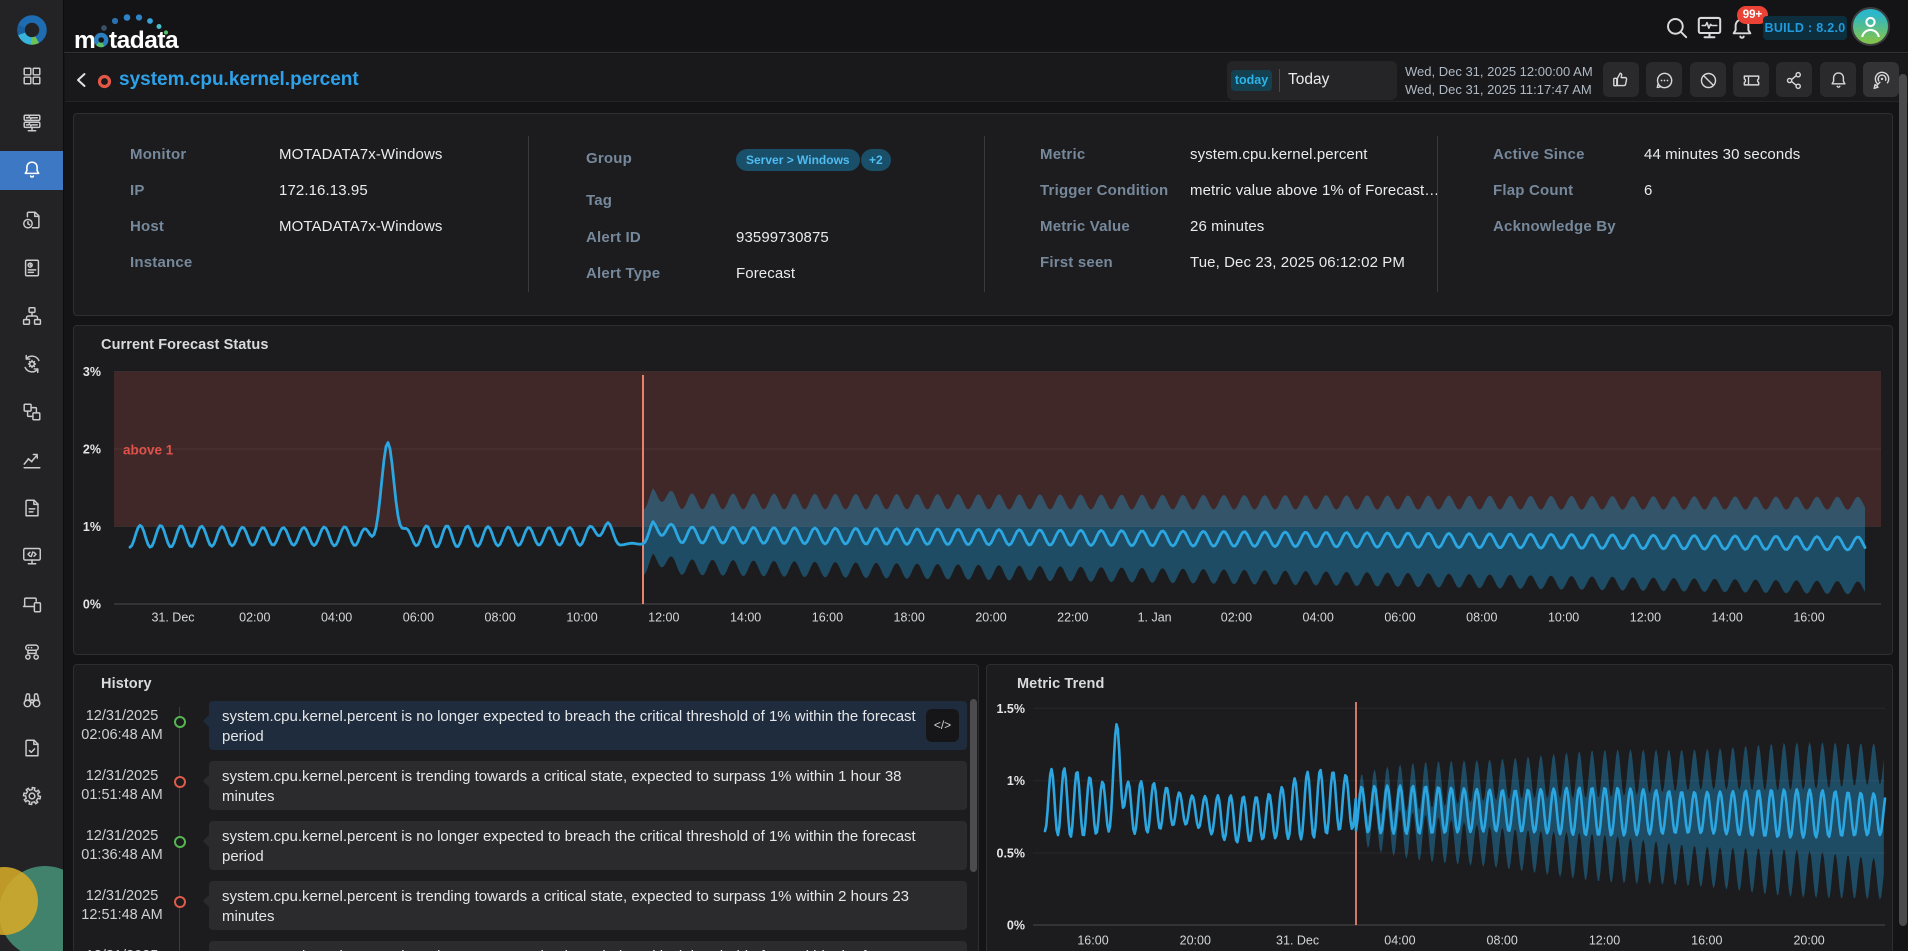  What do you see at coordinates (1155, 618) in the screenshot?
I see `svg-text: 1. Jan` at bounding box center [1155, 618].